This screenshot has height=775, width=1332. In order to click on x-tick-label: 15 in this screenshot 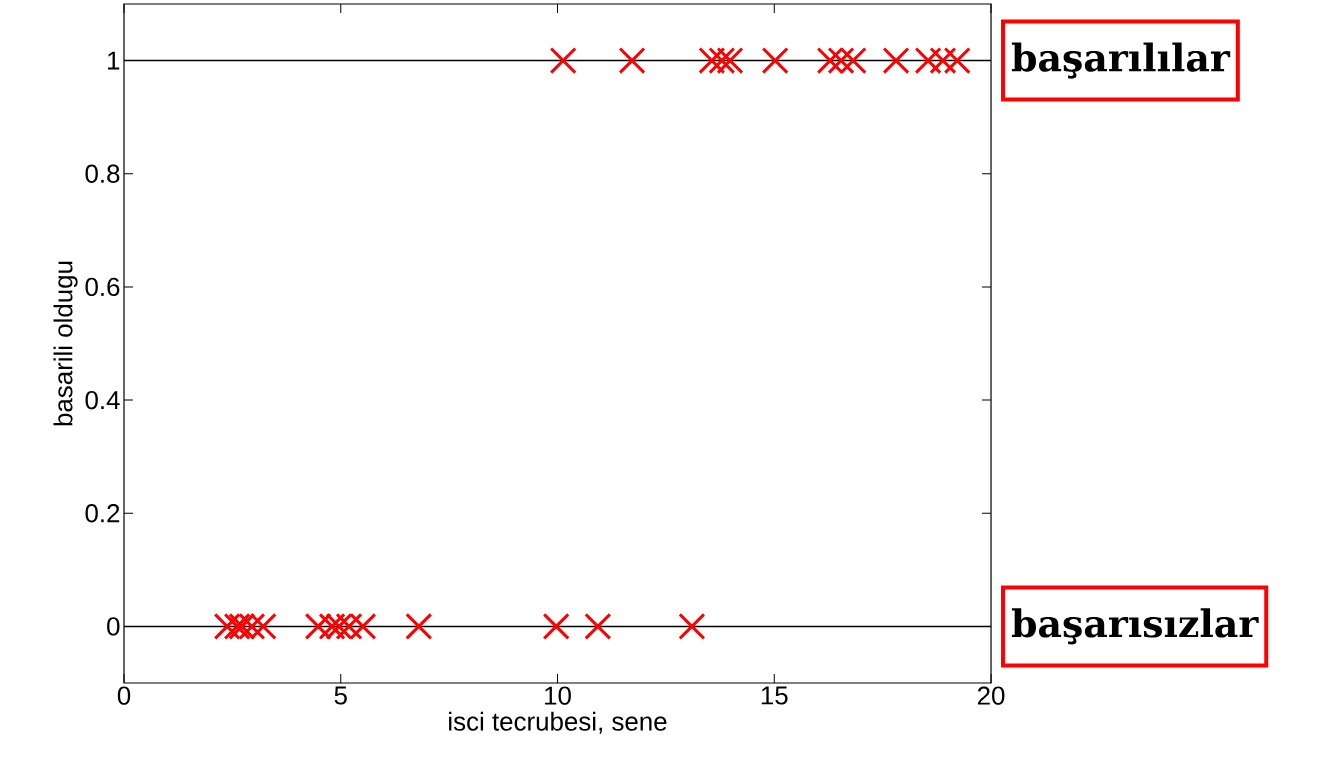, I will do `click(774, 695)`.